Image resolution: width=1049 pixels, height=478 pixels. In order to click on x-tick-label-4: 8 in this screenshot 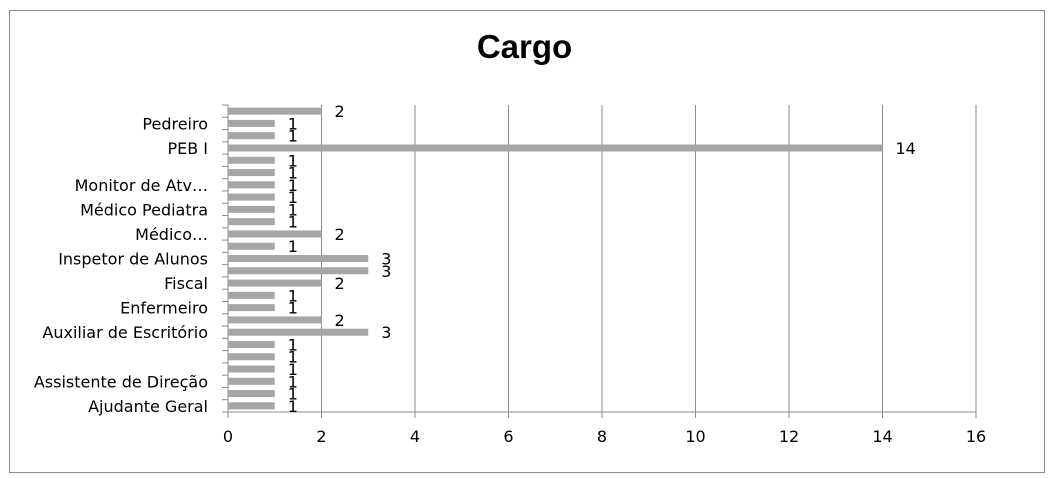, I will do `click(602, 436)`.